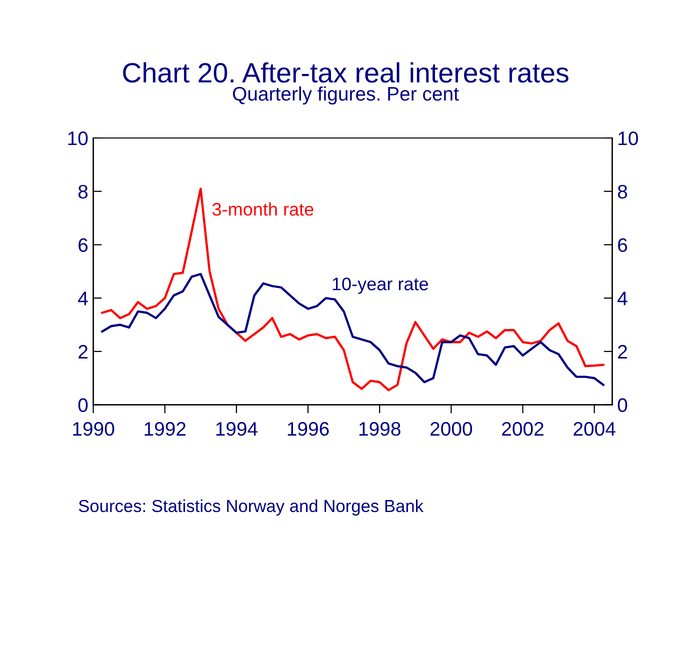 The width and height of the screenshot is (691, 654). What do you see at coordinates (628, 138) in the screenshot?
I see `y2-tick-label: 10` at bounding box center [628, 138].